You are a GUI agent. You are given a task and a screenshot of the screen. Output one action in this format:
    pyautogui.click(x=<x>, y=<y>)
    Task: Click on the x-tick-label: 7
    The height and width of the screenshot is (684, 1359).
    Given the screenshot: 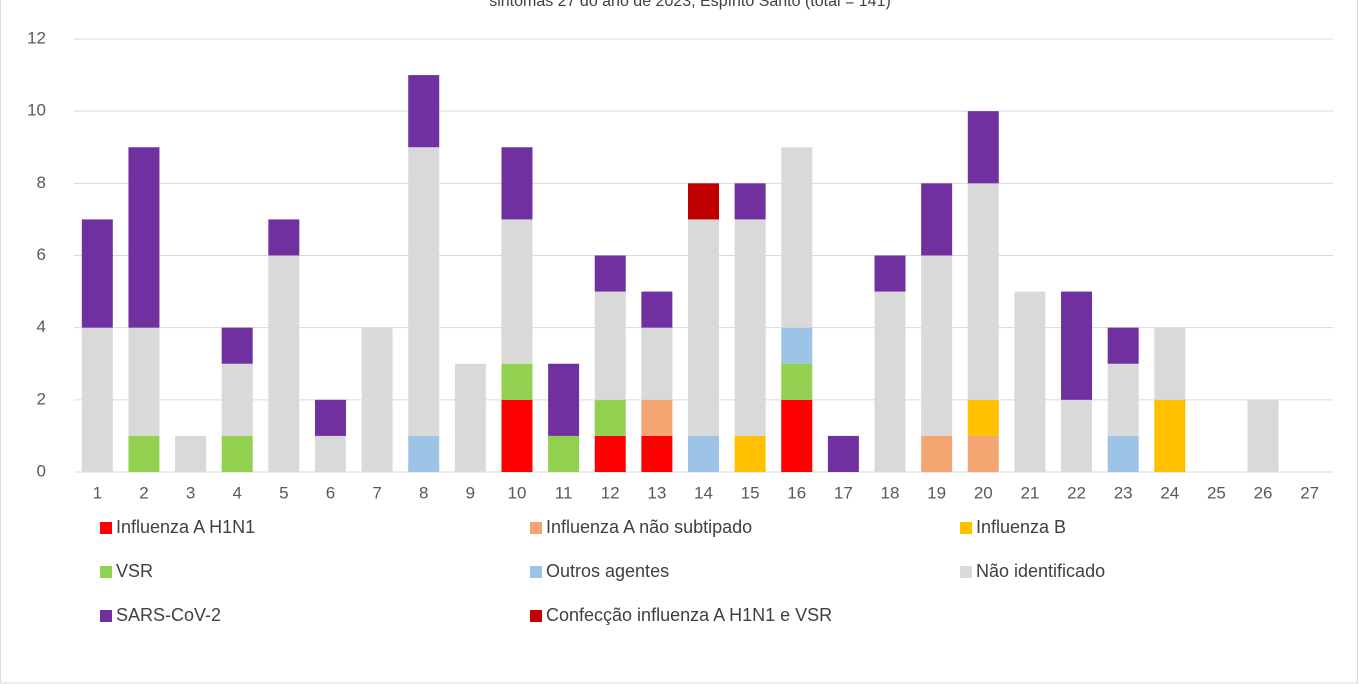 What is the action you would take?
    pyautogui.click(x=376, y=492)
    